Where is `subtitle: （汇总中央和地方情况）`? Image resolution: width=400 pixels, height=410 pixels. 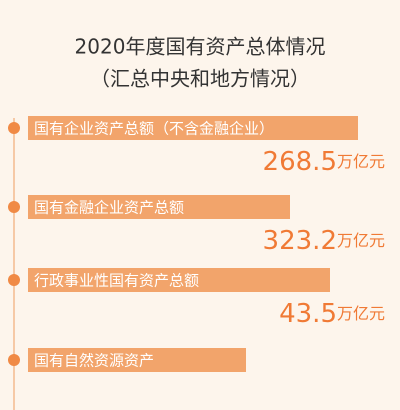 subtitle: （汇总中央和地方情况） is located at coordinates (200, 79).